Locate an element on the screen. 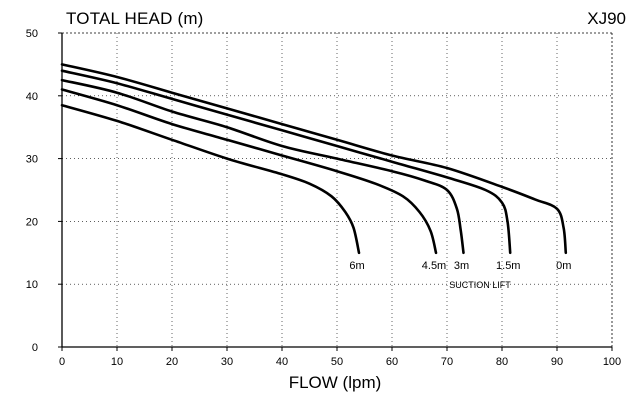  suction-lift-annotation: SUCTION LIFT is located at coordinates (480, 285).